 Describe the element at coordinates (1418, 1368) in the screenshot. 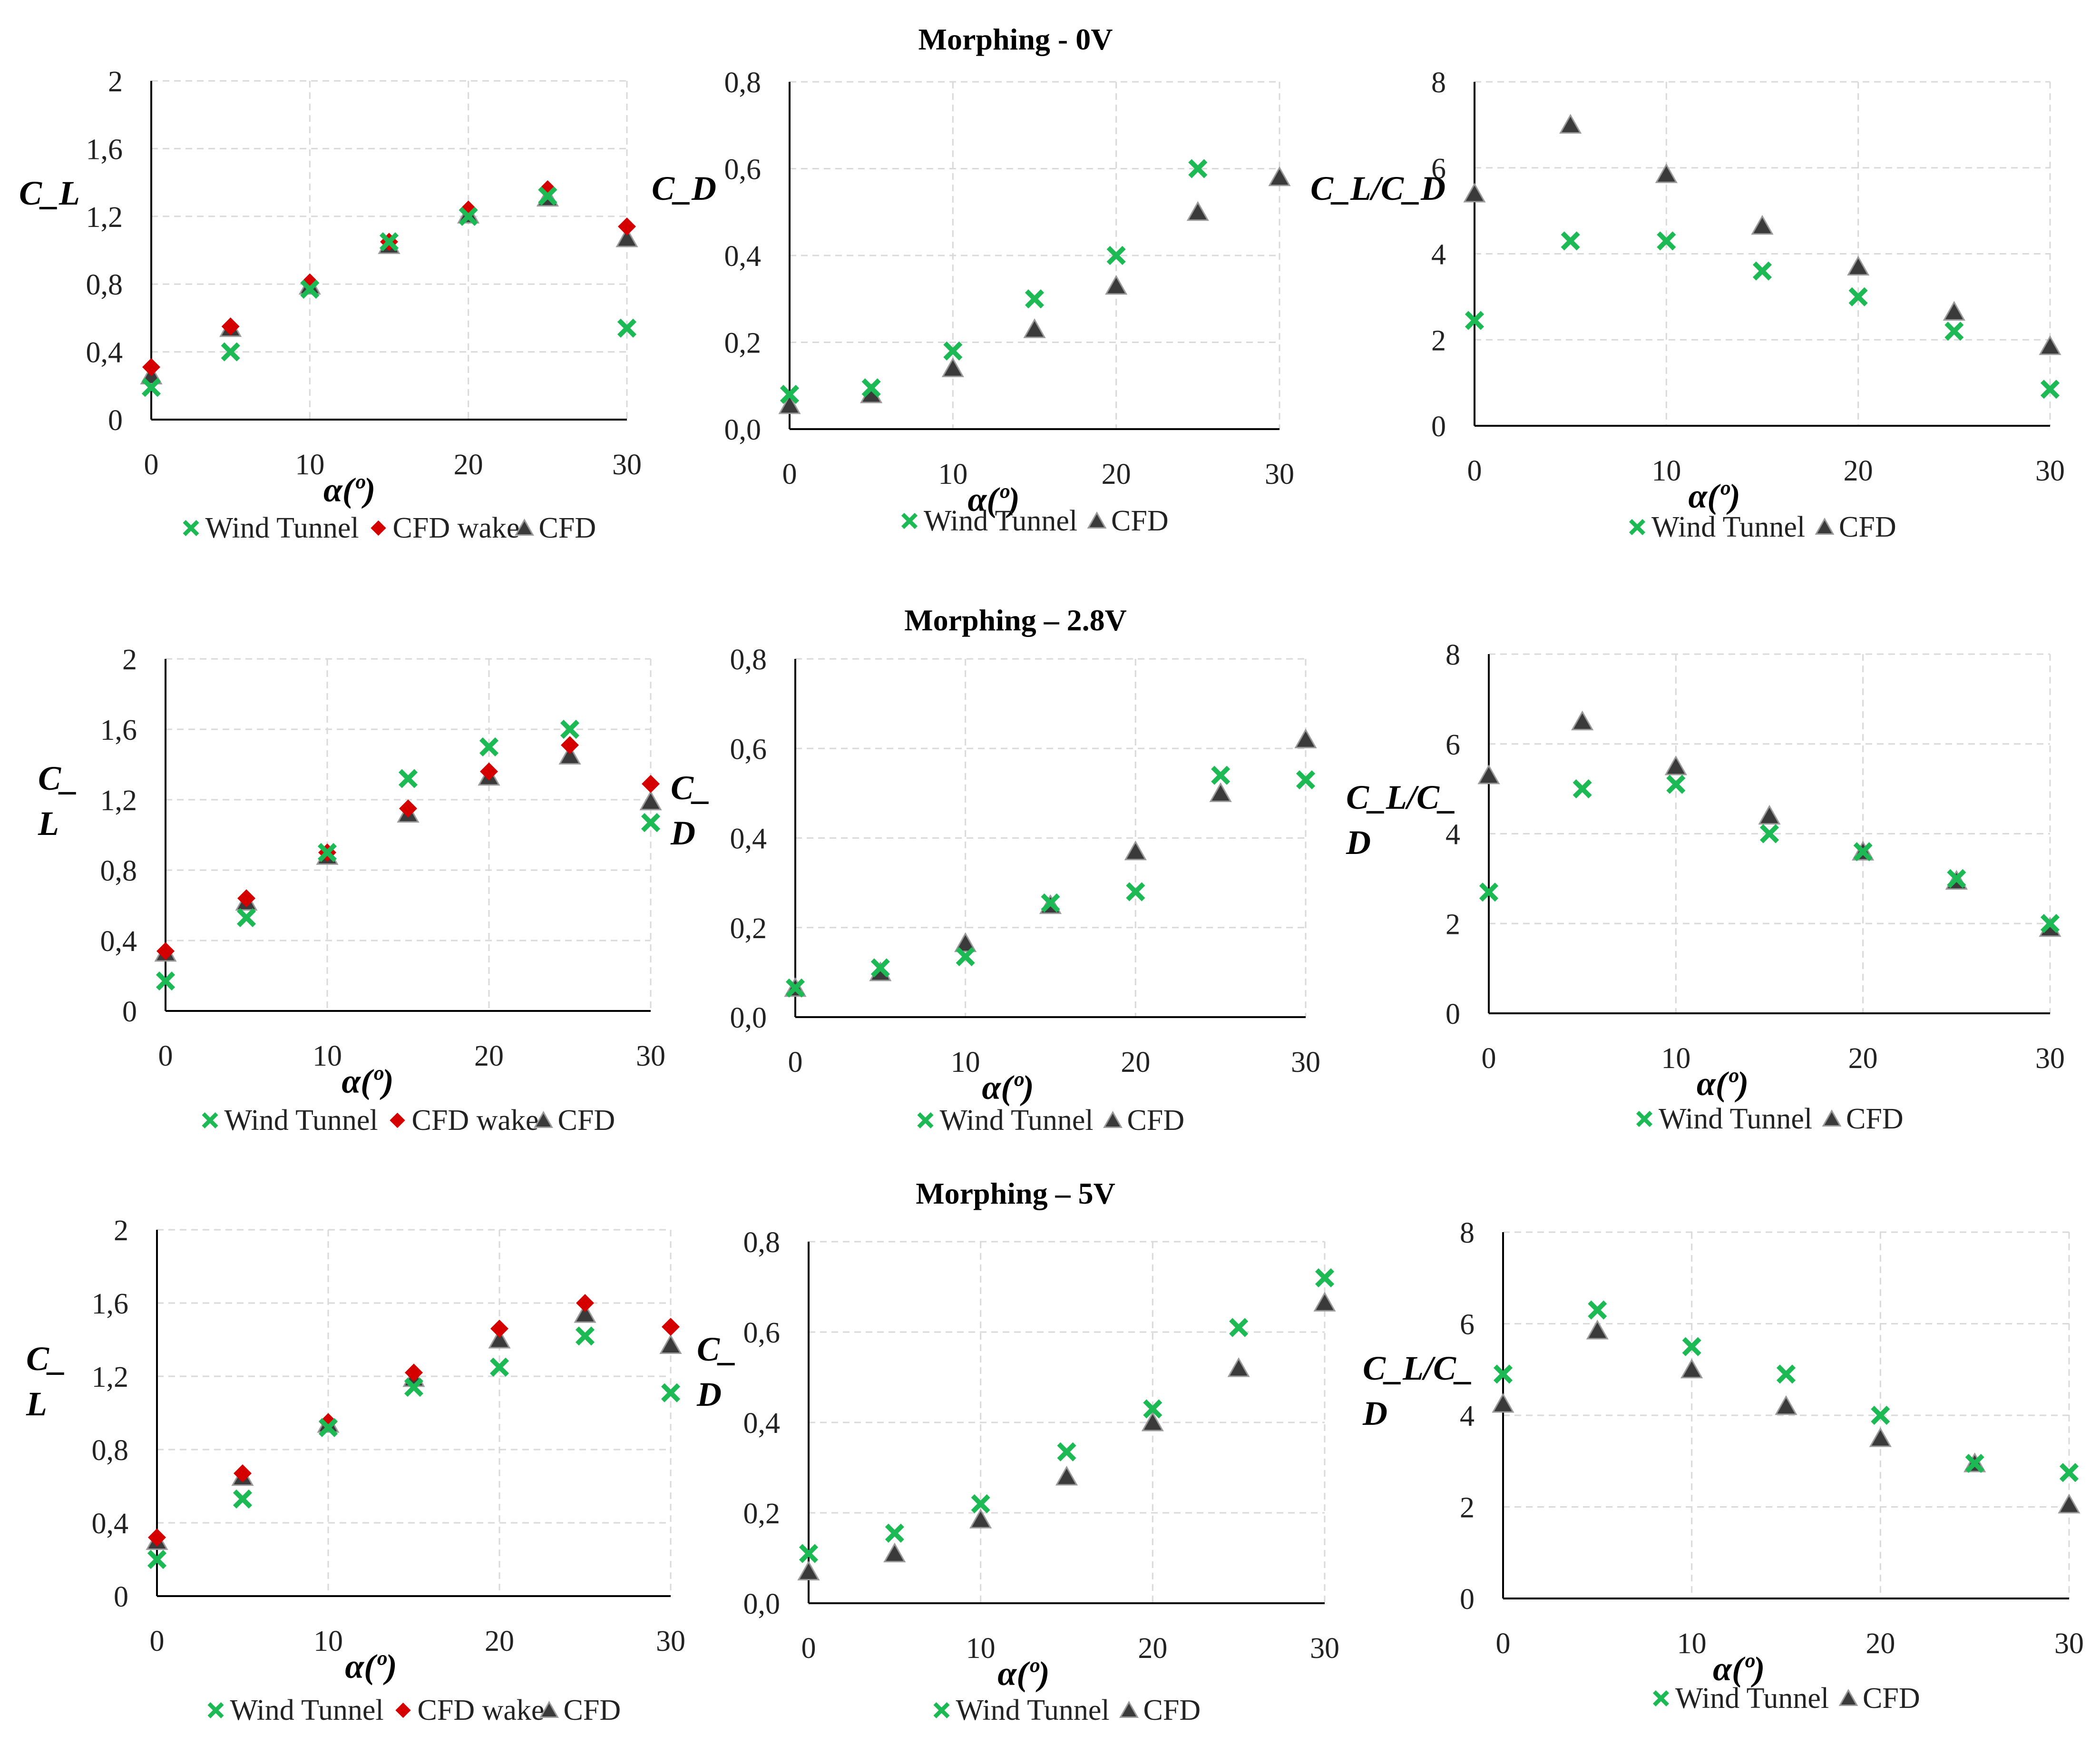

I see `ylabel-r2c2-0: C_L/C_` at that location.